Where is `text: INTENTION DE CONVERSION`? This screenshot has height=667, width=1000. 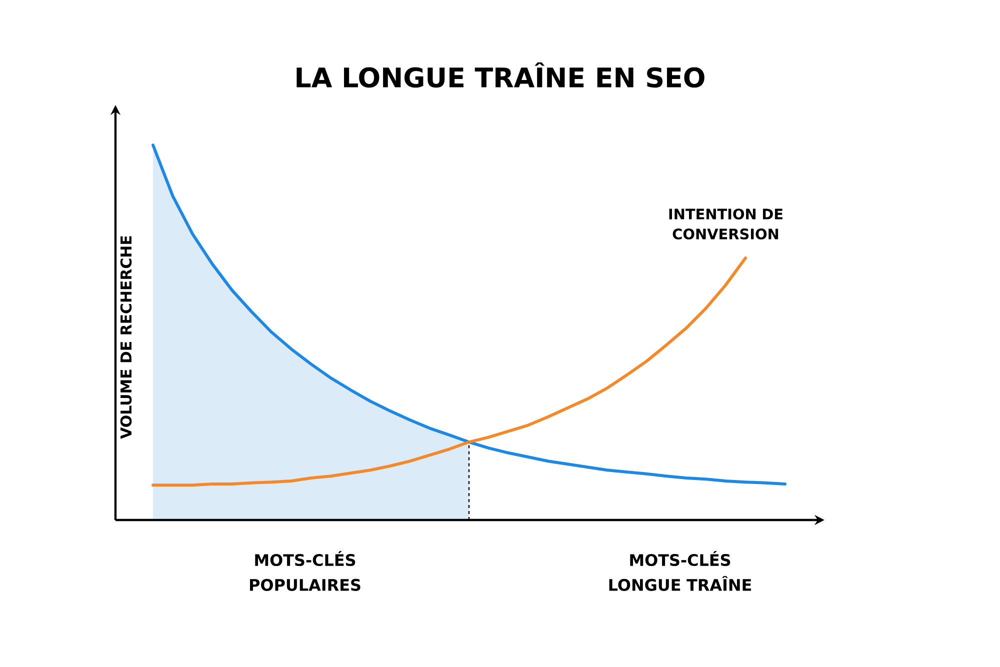 text: INTENTION DE CONVERSION is located at coordinates (725, 224).